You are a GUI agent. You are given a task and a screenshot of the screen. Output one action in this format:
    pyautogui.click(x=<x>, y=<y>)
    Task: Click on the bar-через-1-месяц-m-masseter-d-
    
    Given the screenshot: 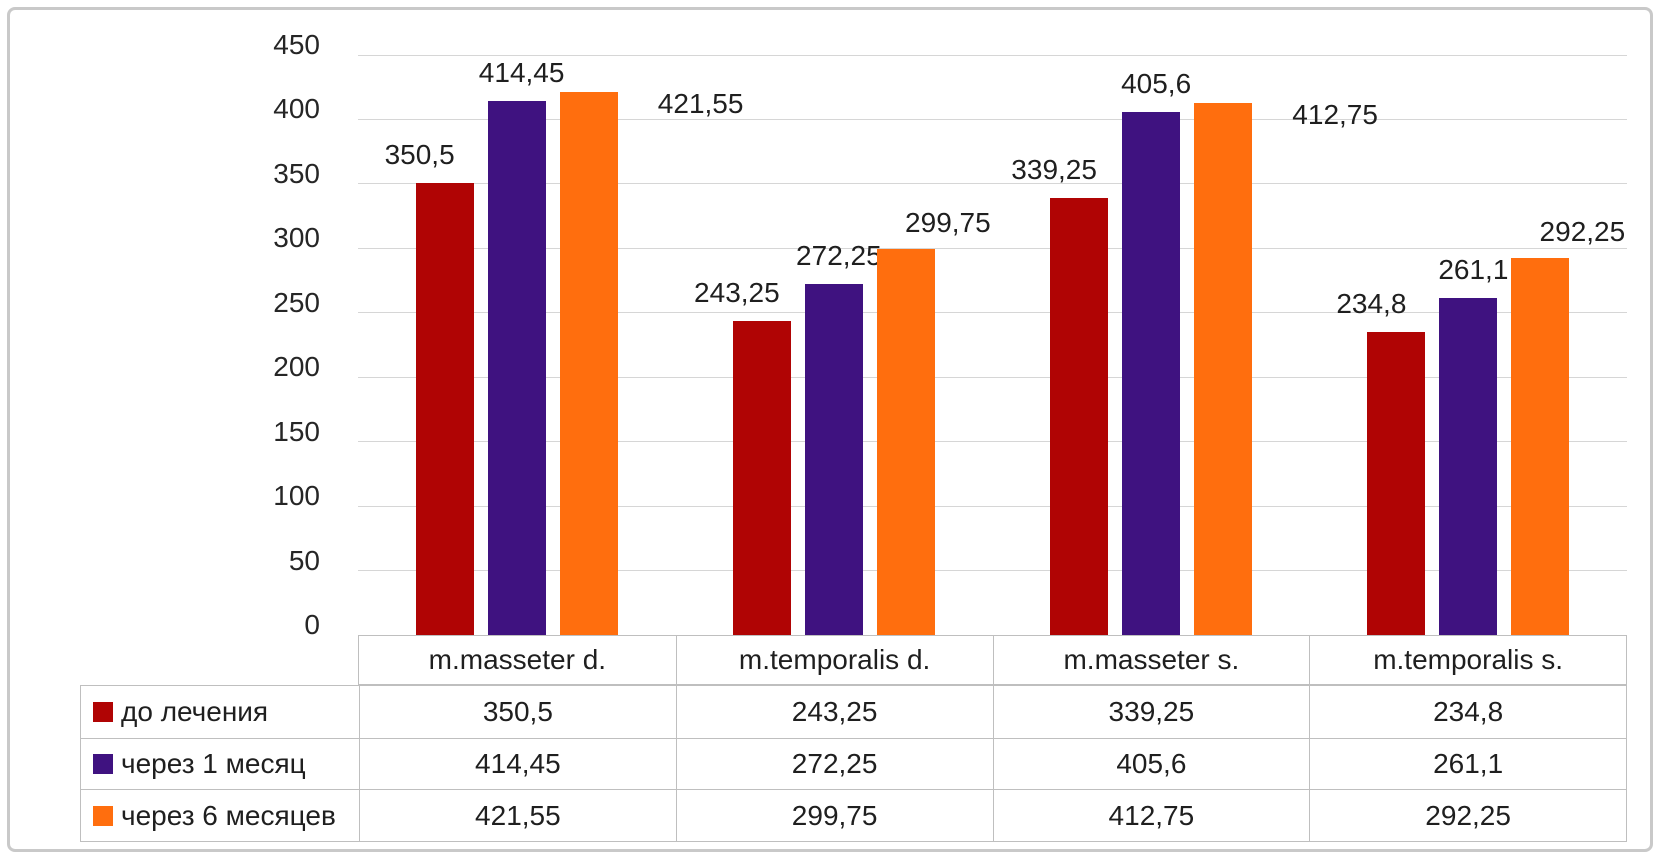 What is the action you would take?
    pyautogui.click(x=516, y=367)
    